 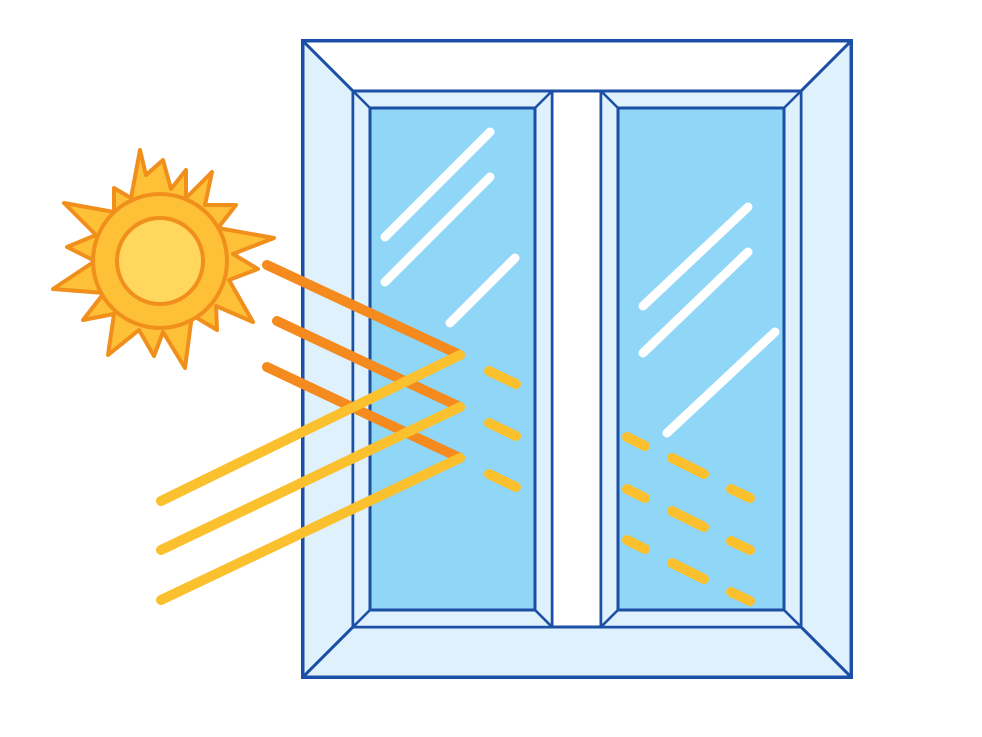 I want to click on window-bevel-left, so click(x=328, y=359).